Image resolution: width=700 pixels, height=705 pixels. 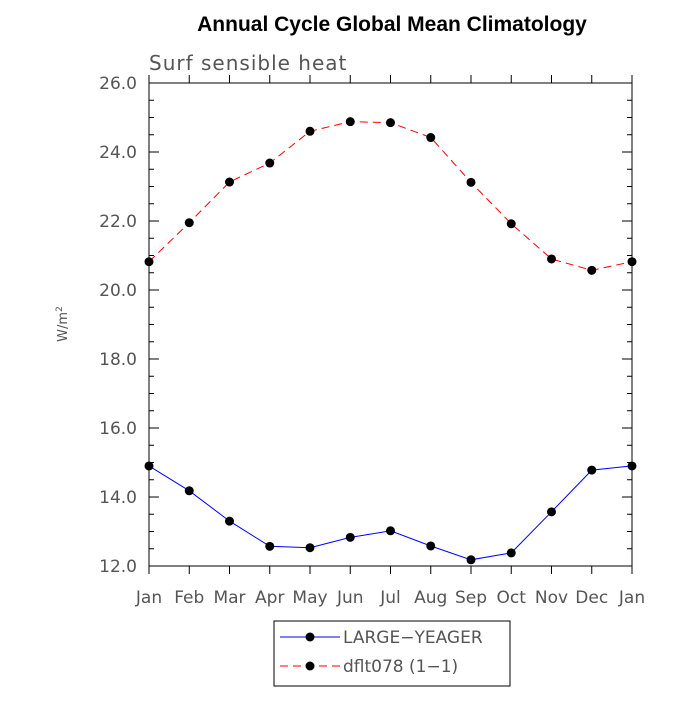 I want to click on legend-box, so click(x=392, y=653).